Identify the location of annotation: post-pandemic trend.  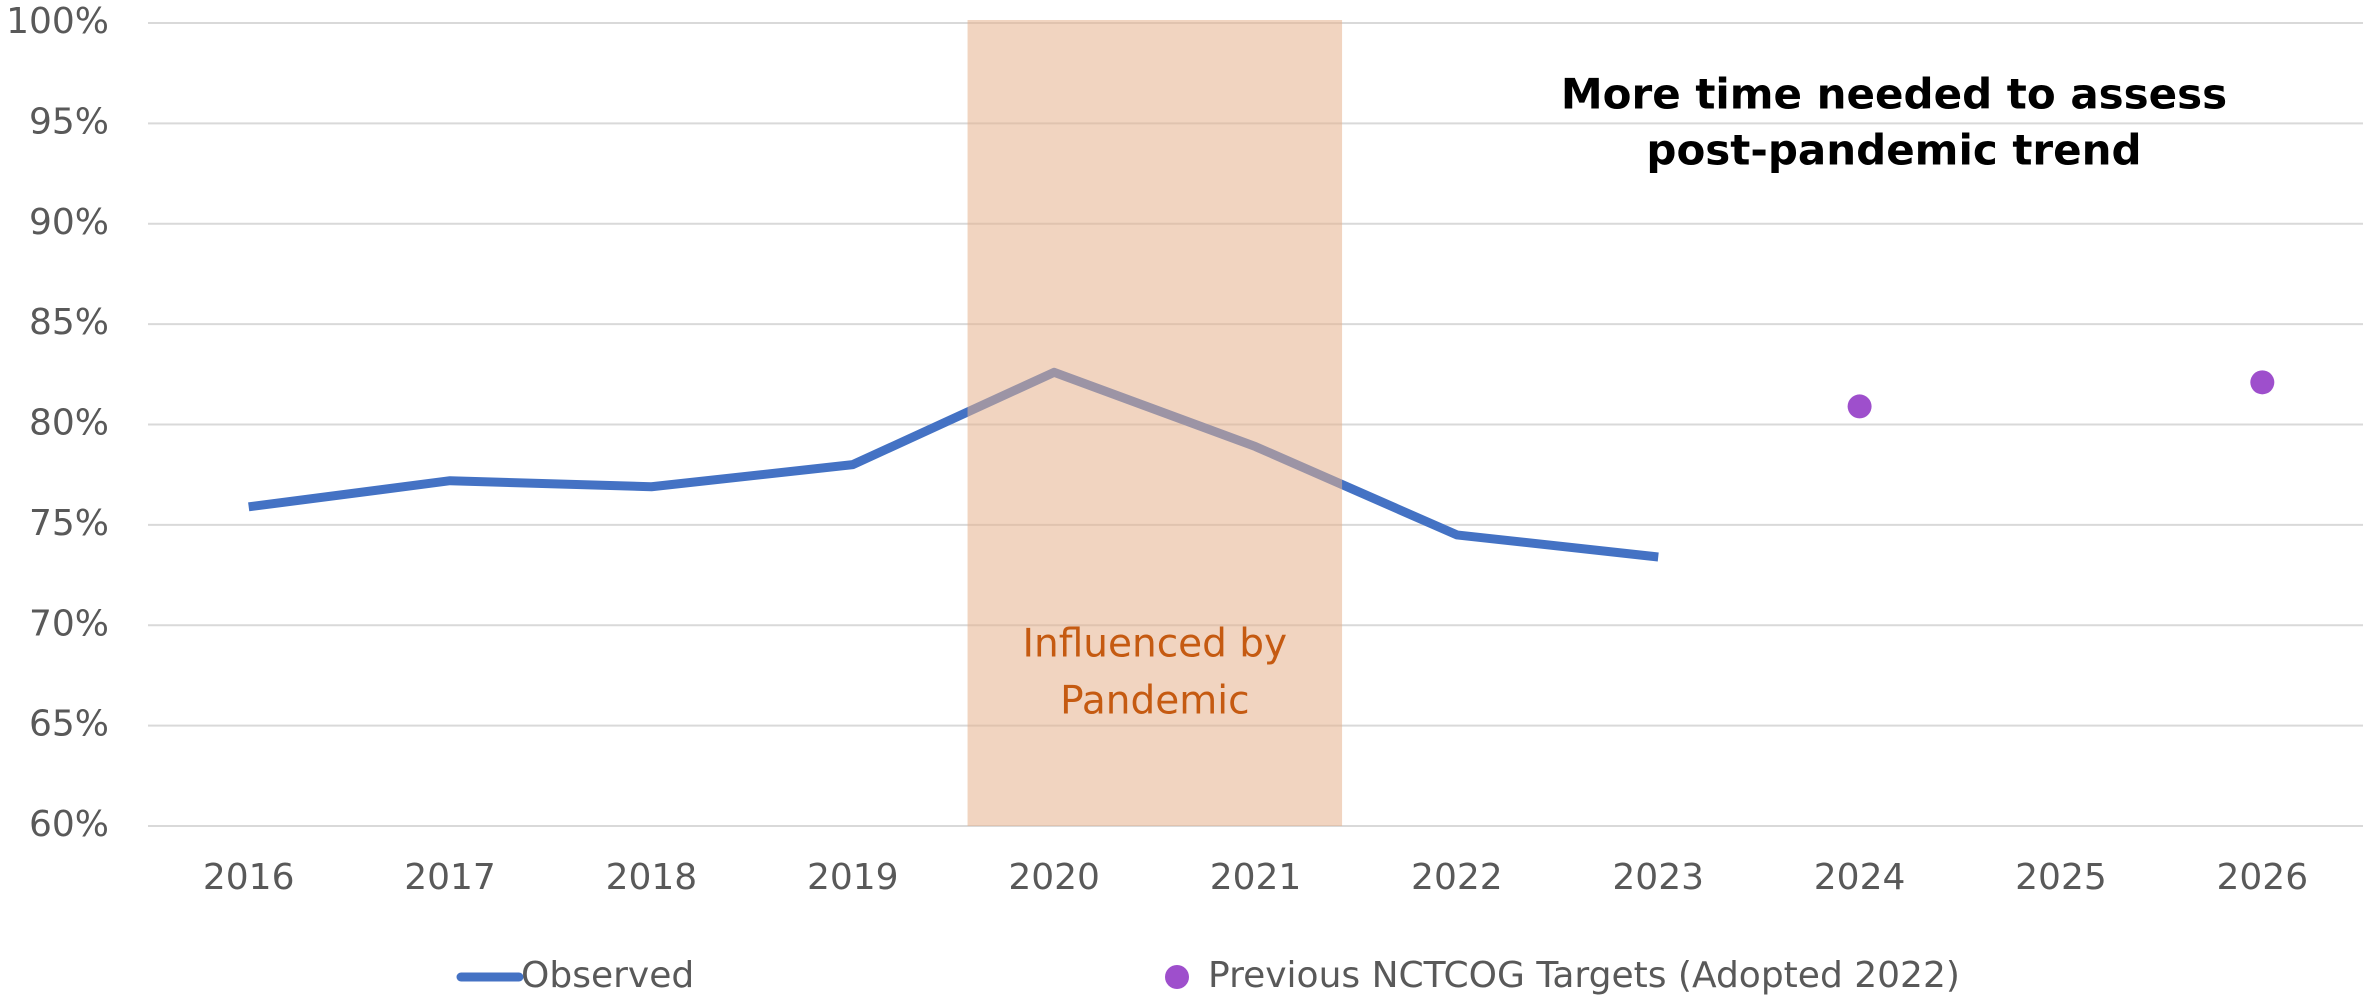
(1893, 150).